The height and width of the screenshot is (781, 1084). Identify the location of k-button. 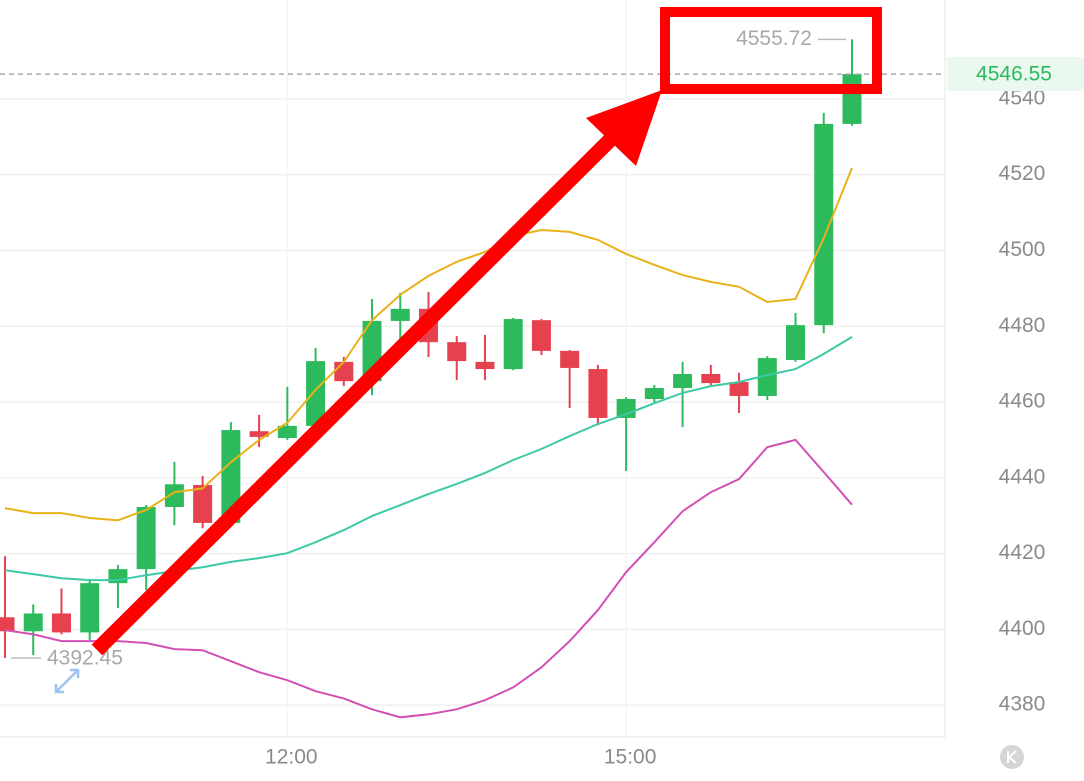
(1012, 757).